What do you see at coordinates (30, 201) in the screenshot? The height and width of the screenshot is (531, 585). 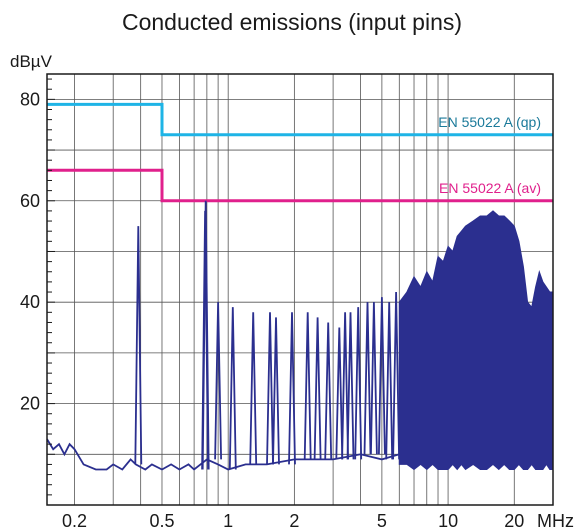 I see `y-tick-label: 60` at bounding box center [30, 201].